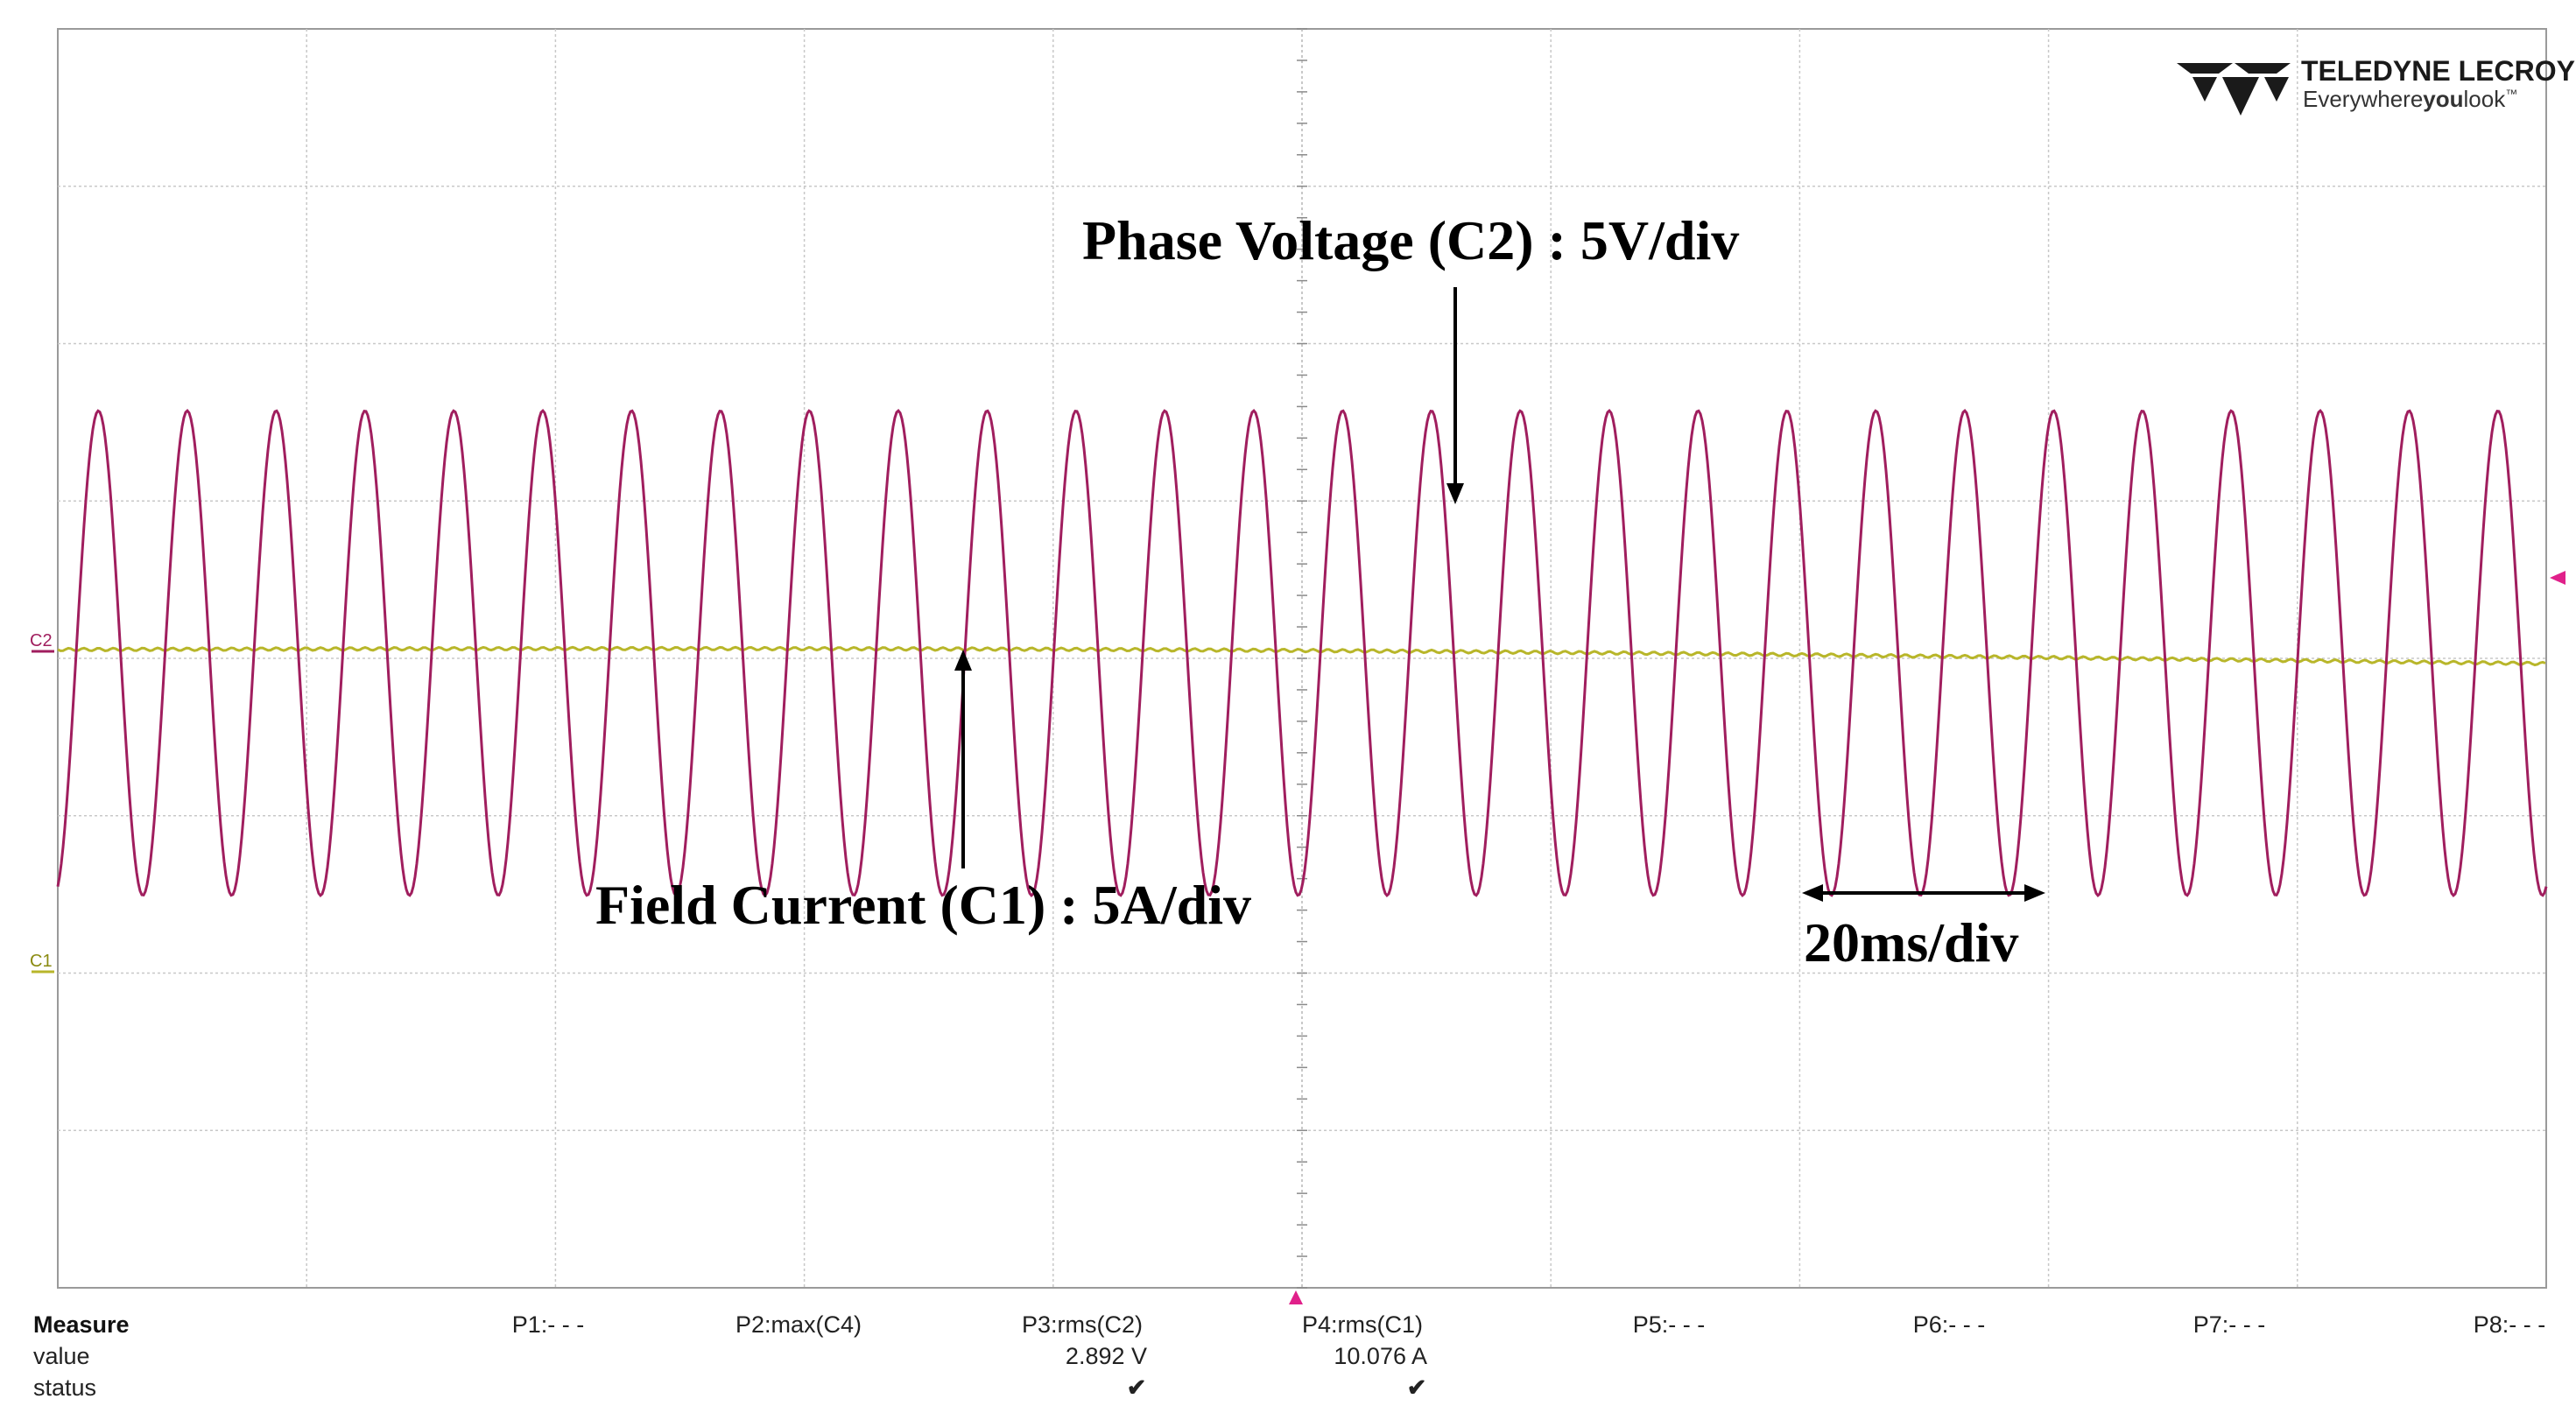  What do you see at coordinates (2234, 89) in the screenshot?
I see `logo-mark-icon` at bounding box center [2234, 89].